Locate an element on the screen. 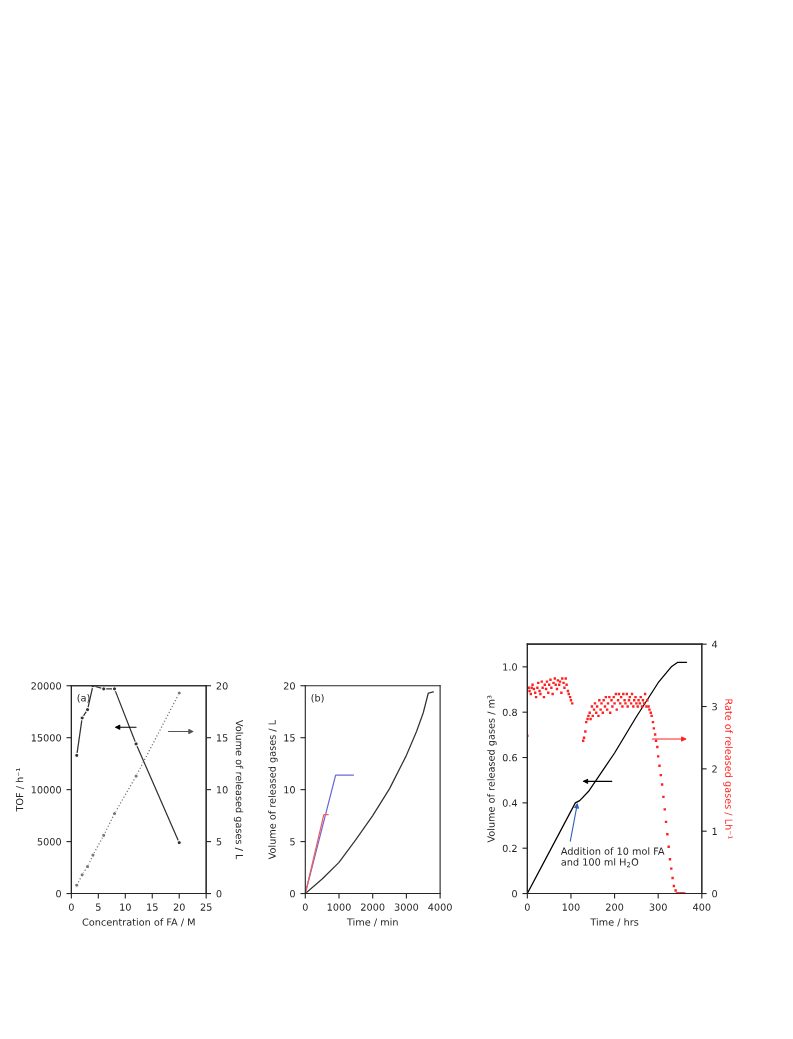  y2-tick-label: 10 is located at coordinates (222, 790).